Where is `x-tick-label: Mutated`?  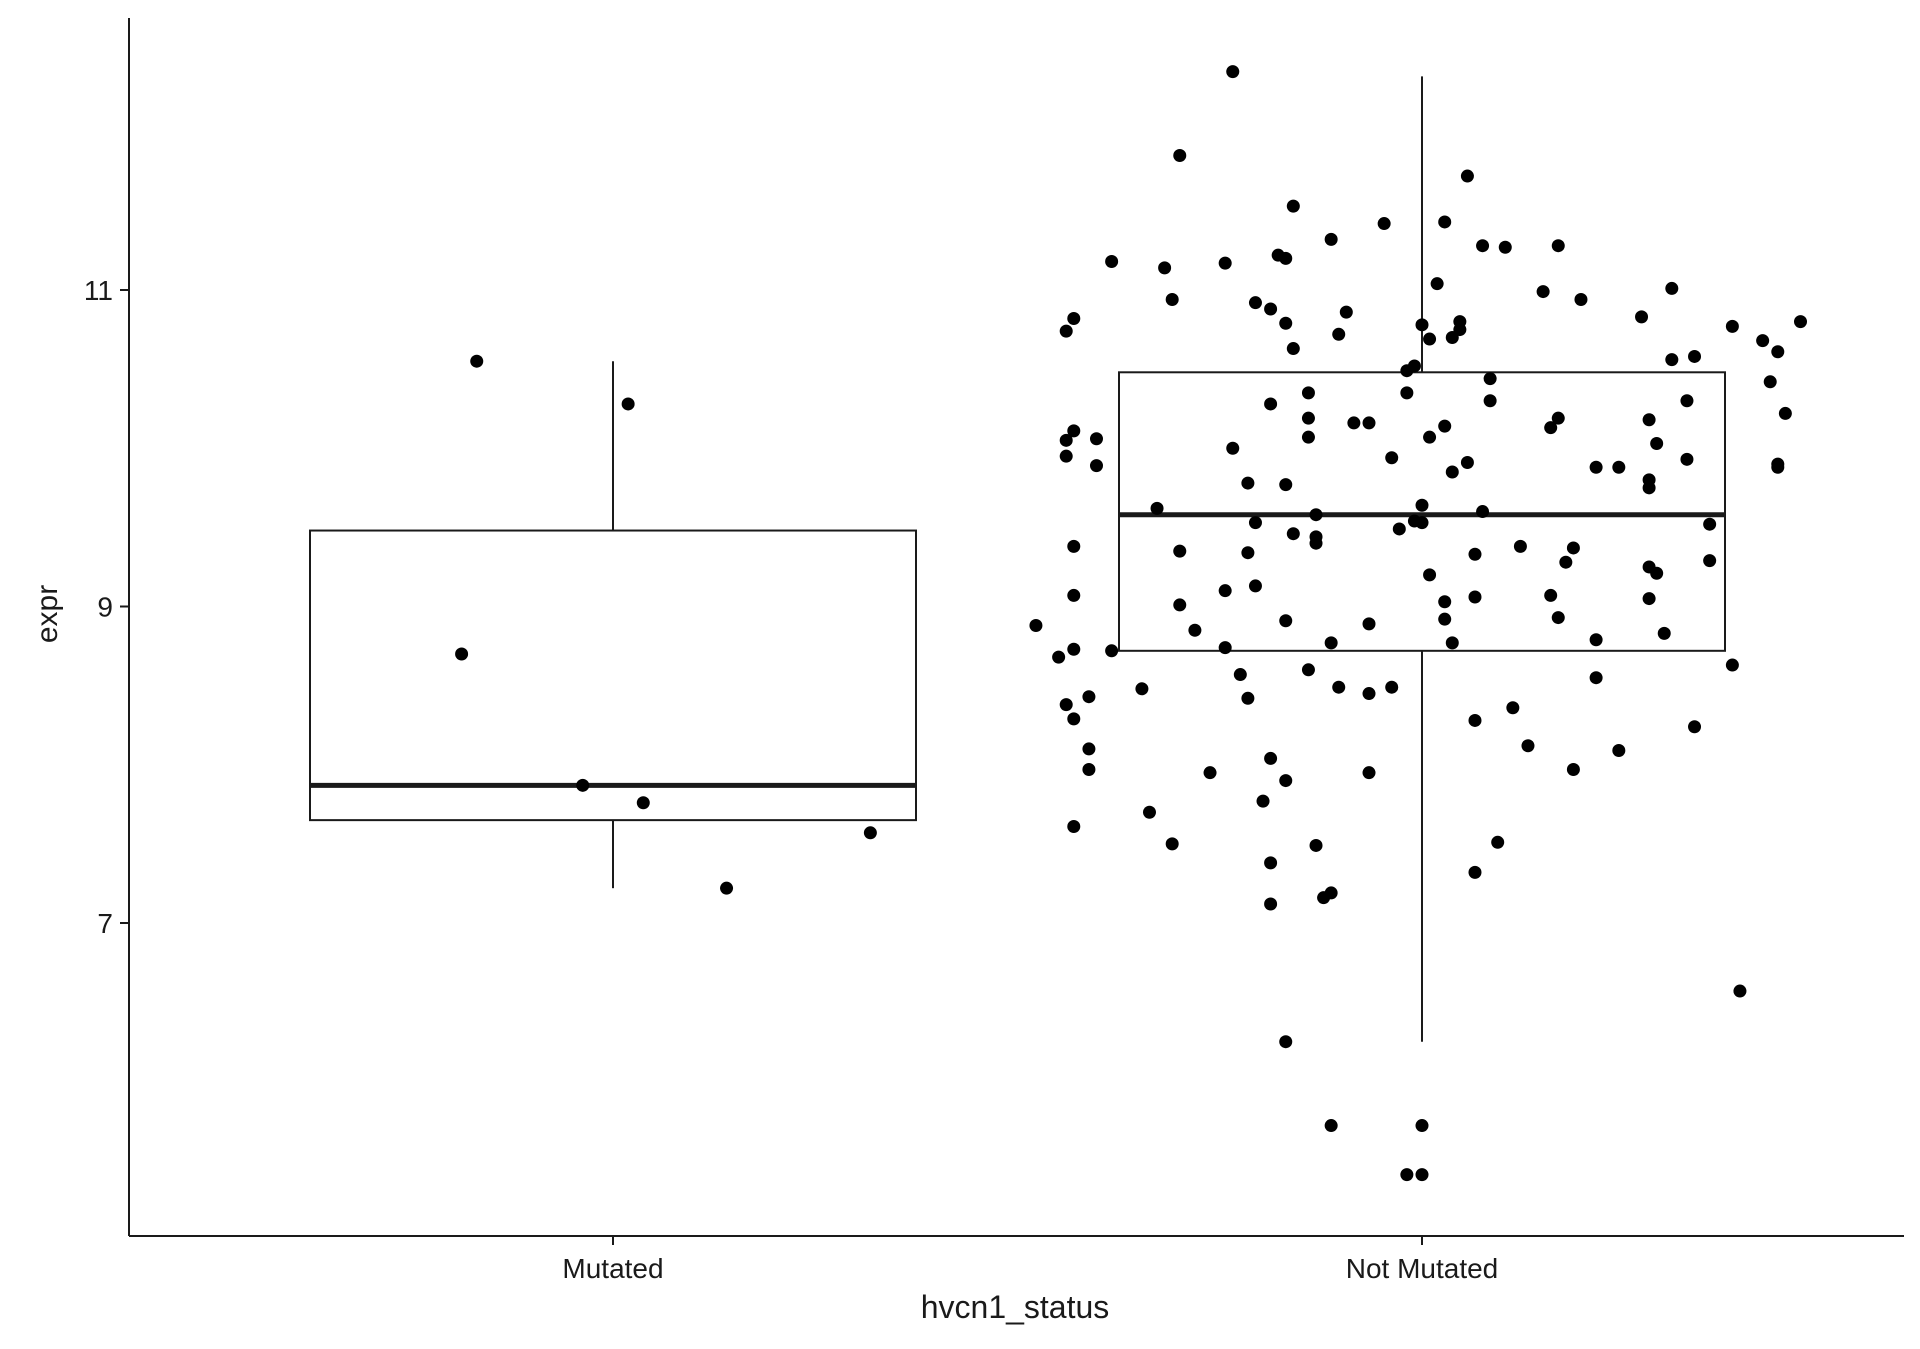
x-tick-label: Mutated is located at coordinates (612, 1268).